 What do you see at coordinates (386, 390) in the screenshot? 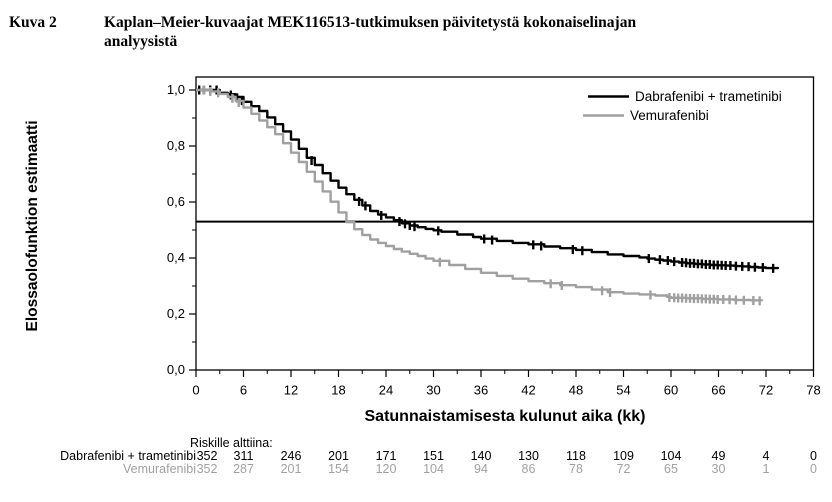
I see `x-axis-tick-label: 24` at bounding box center [386, 390].